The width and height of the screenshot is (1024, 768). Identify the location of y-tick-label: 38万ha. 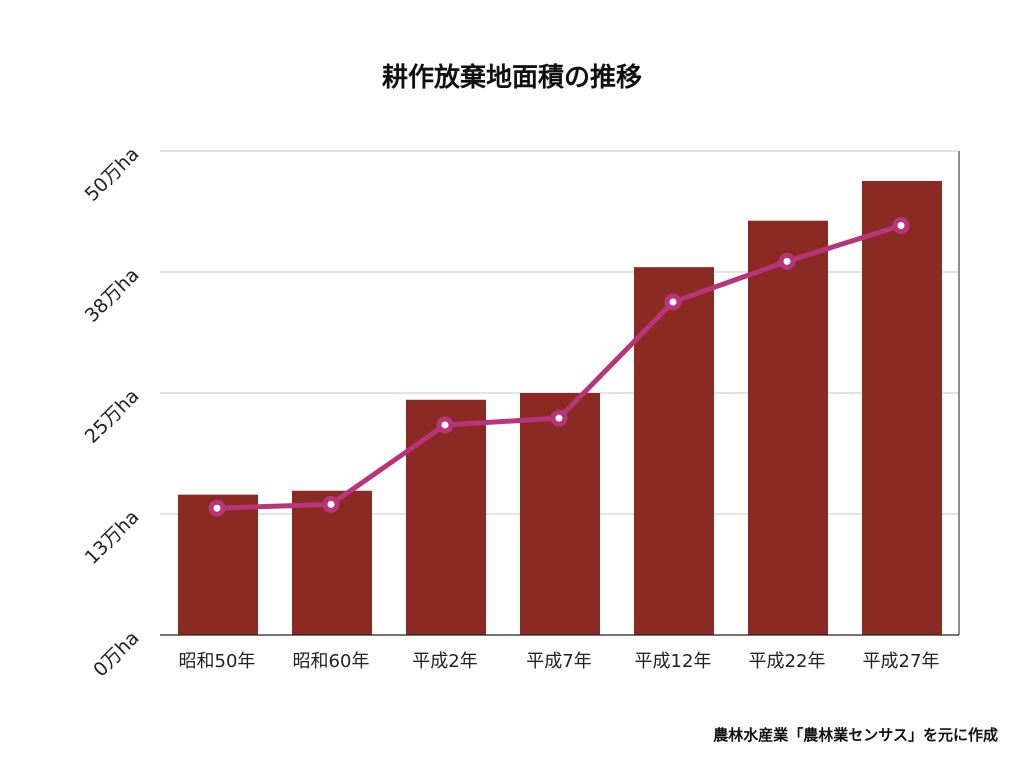
(112, 295).